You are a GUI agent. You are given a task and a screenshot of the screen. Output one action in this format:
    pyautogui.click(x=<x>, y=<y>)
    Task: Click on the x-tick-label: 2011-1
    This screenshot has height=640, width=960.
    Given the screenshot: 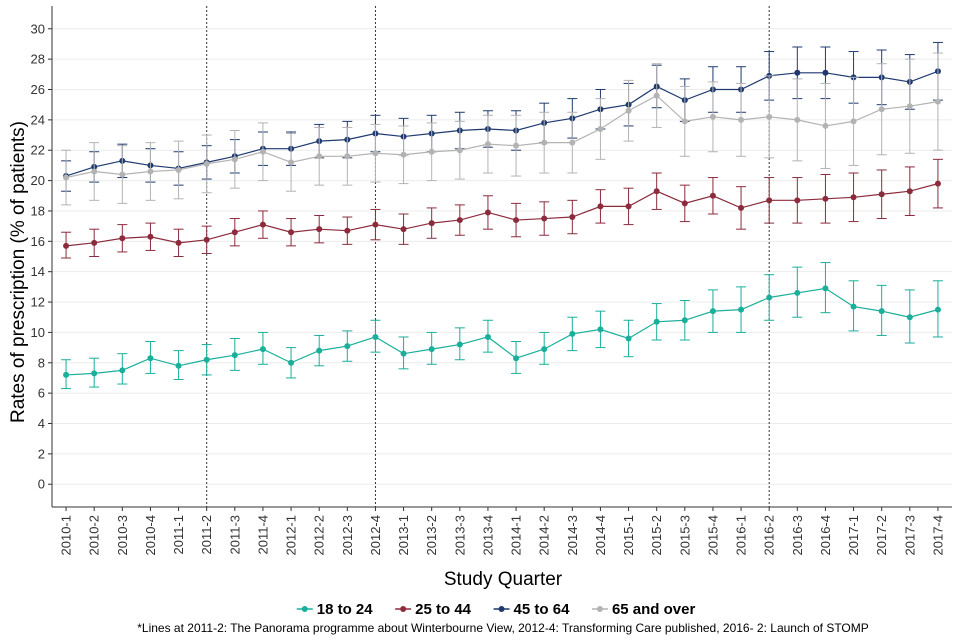 What is the action you would take?
    pyautogui.click(x=178, y=535)
    